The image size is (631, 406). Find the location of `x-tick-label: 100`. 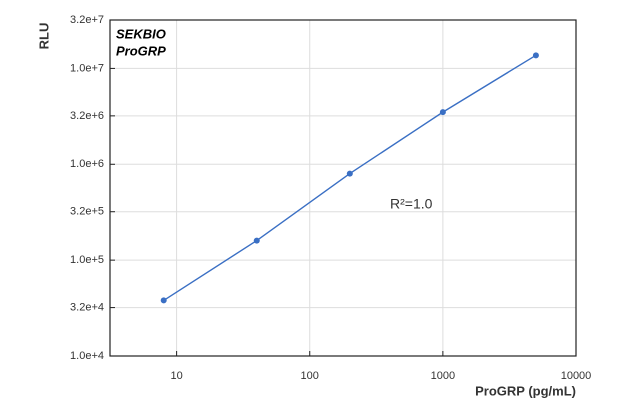

x-tick-label: 100 is located at coordinates (310, 376).